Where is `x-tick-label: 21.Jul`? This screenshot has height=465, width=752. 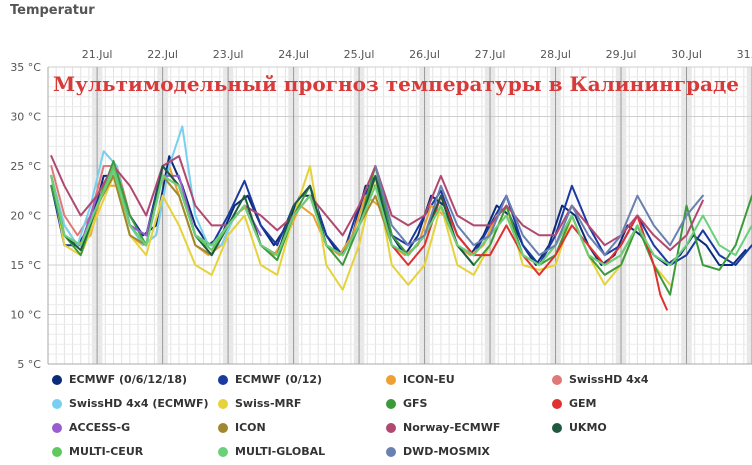
x-tick-label: 21.Jul is located at coordinates (97, 54).